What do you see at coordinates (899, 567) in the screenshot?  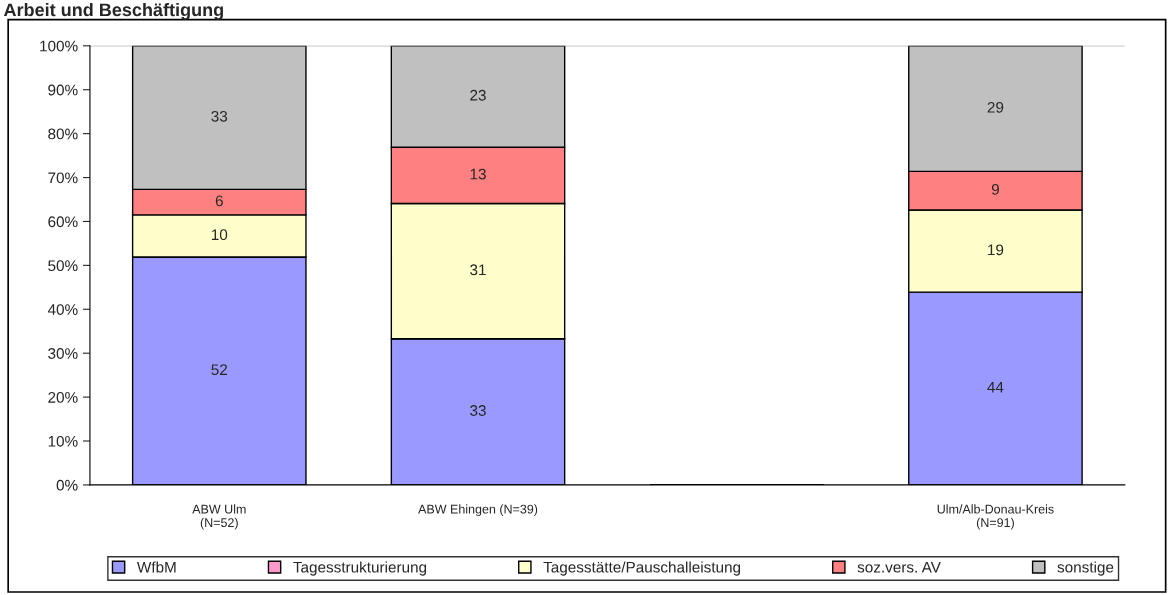 I see `legend-label: soz.vers. AV` at bounding box center [899, 567].